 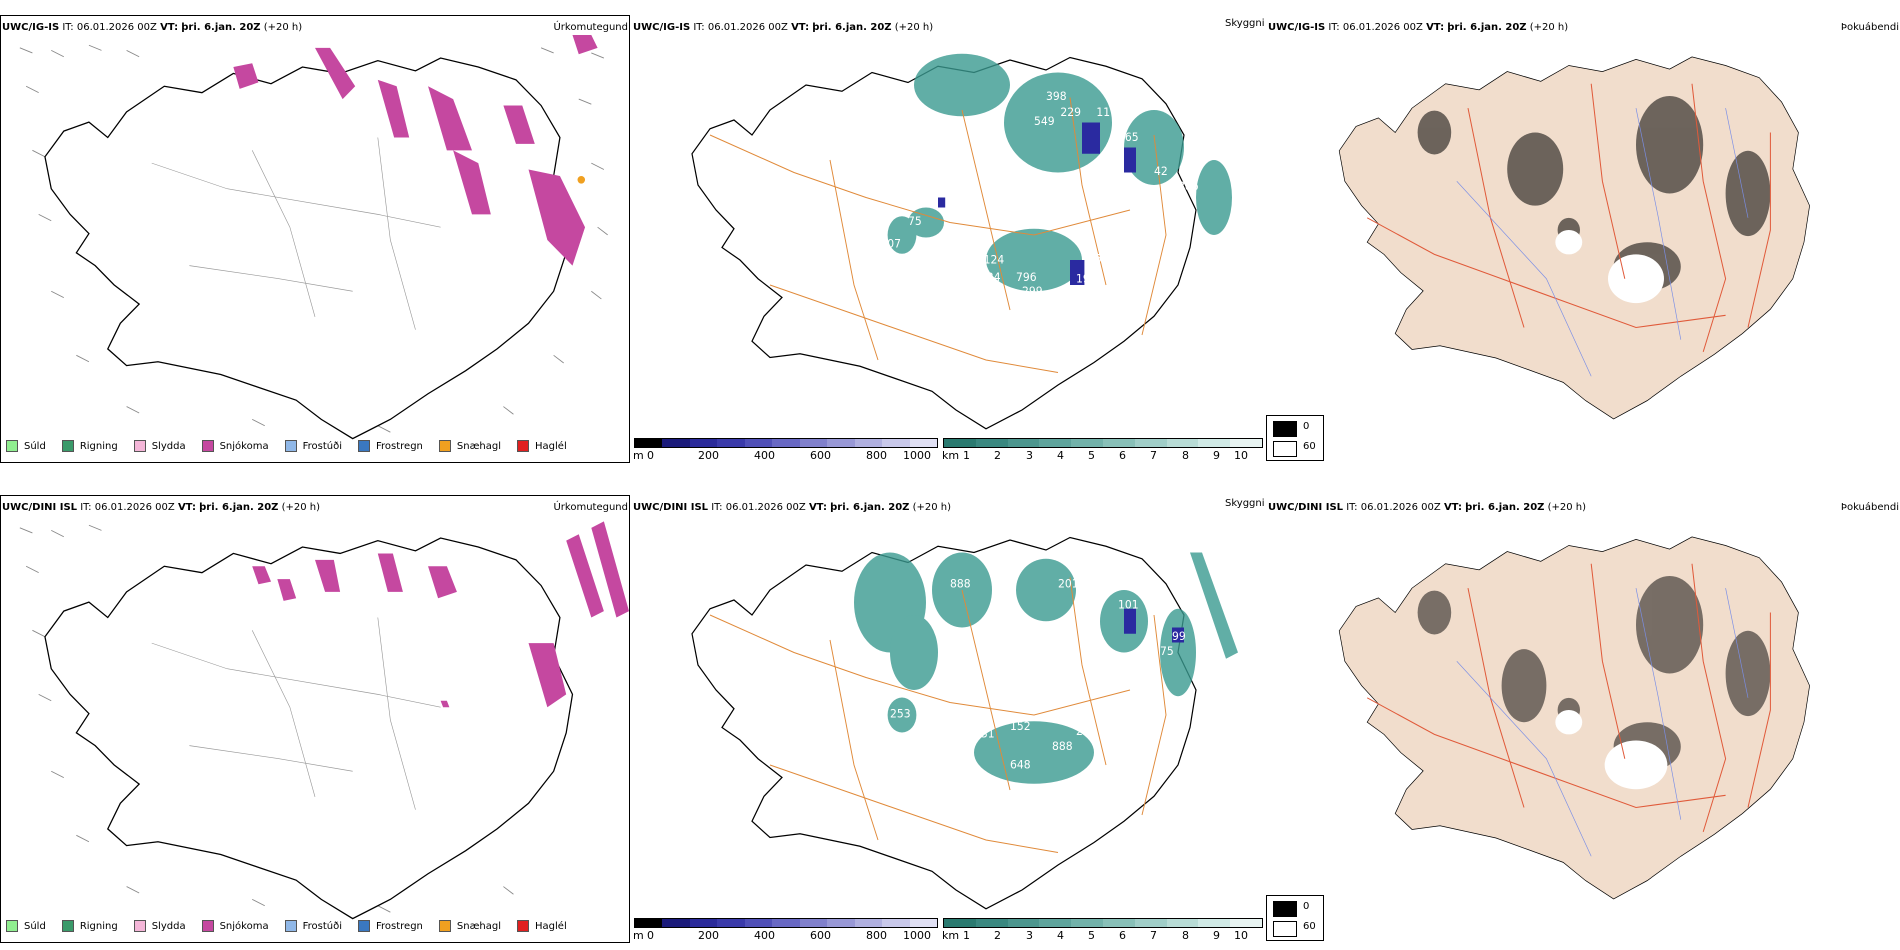 What do you see at coordinates (1188, 186) in the screenshot?
I see `cloud-value: 886` at bounding box center [1188, 186].